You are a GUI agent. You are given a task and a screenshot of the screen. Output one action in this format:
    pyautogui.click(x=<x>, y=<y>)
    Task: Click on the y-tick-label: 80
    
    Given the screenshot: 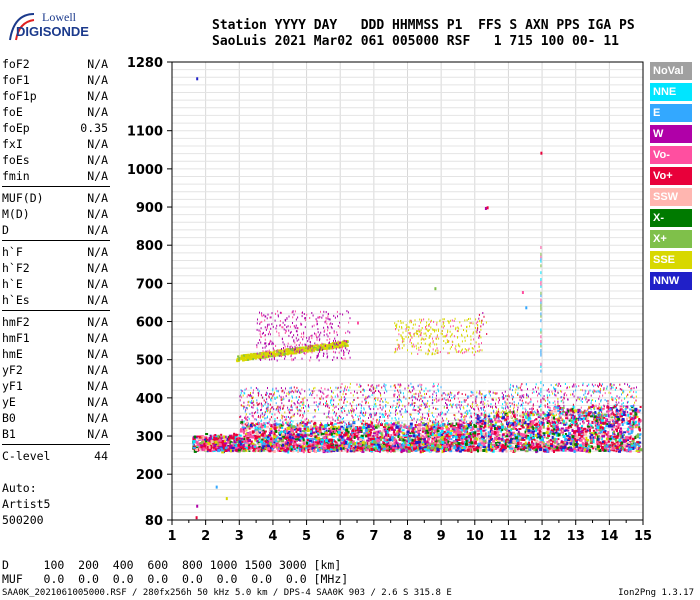 What is the action you would take?
    pyautogui.click(x=154, y=521)
    